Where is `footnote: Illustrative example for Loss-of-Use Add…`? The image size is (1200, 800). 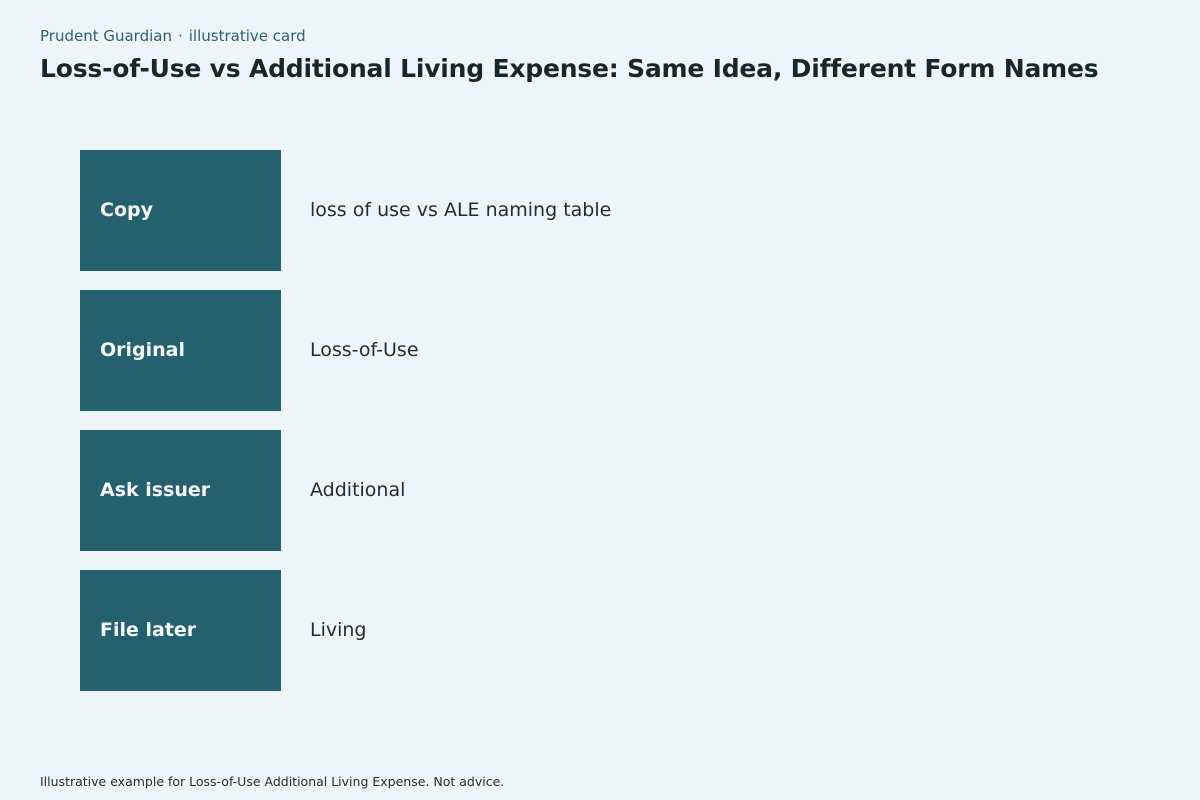 footnote: Illustrative example for Loss-of-Use Add… is located at coordinates (272, 781).